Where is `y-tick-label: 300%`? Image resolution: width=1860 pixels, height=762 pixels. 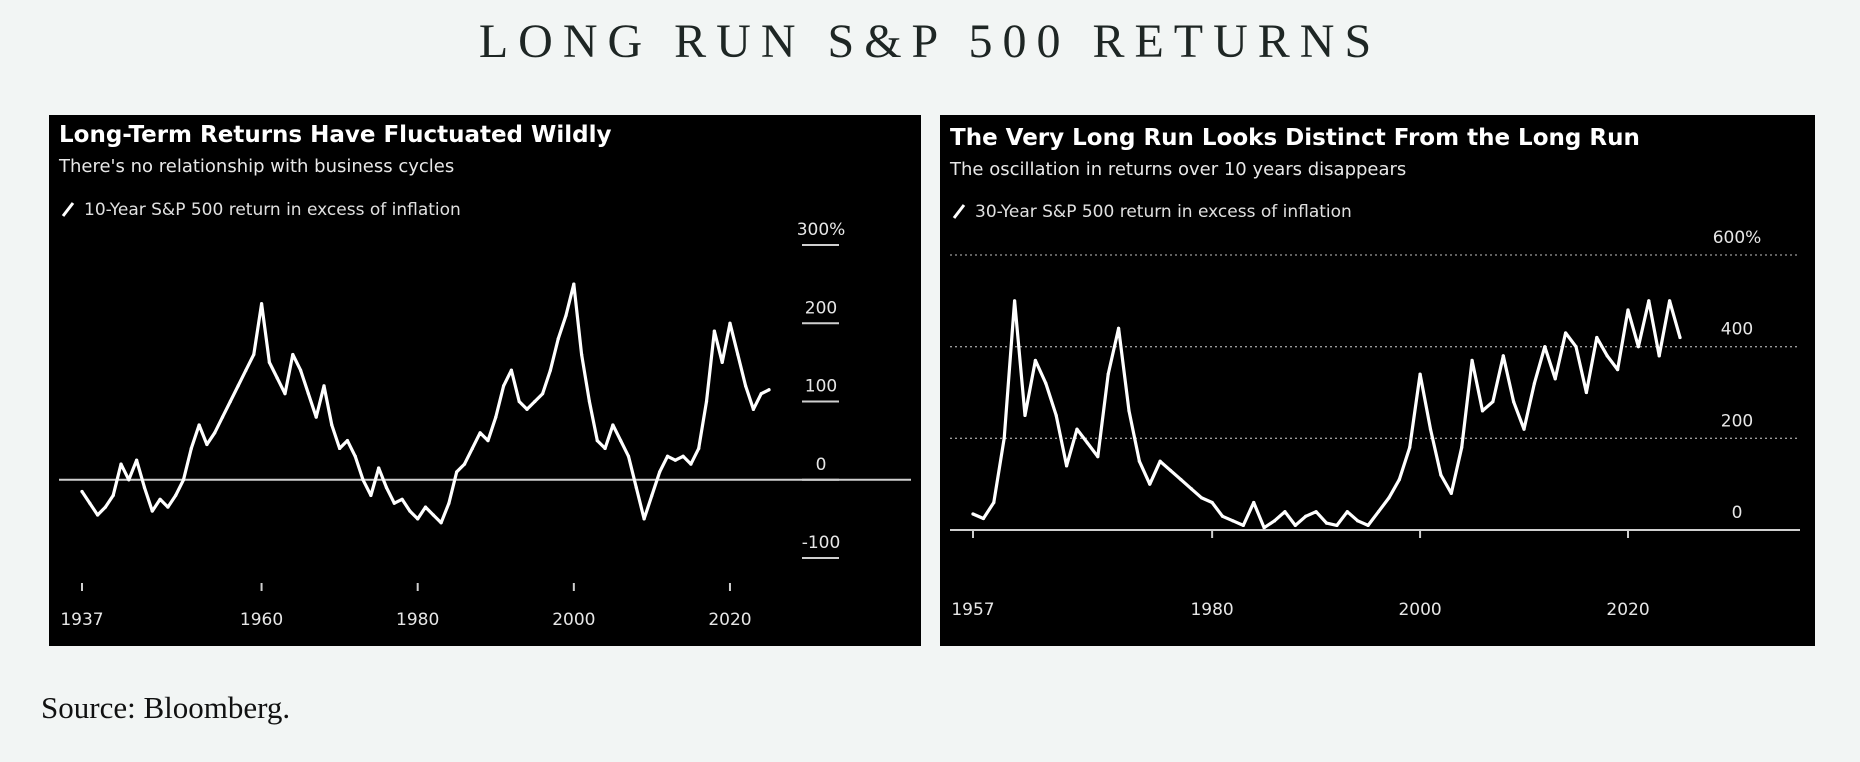 y-tick-label: 300% is located at coordinates (821, 230).